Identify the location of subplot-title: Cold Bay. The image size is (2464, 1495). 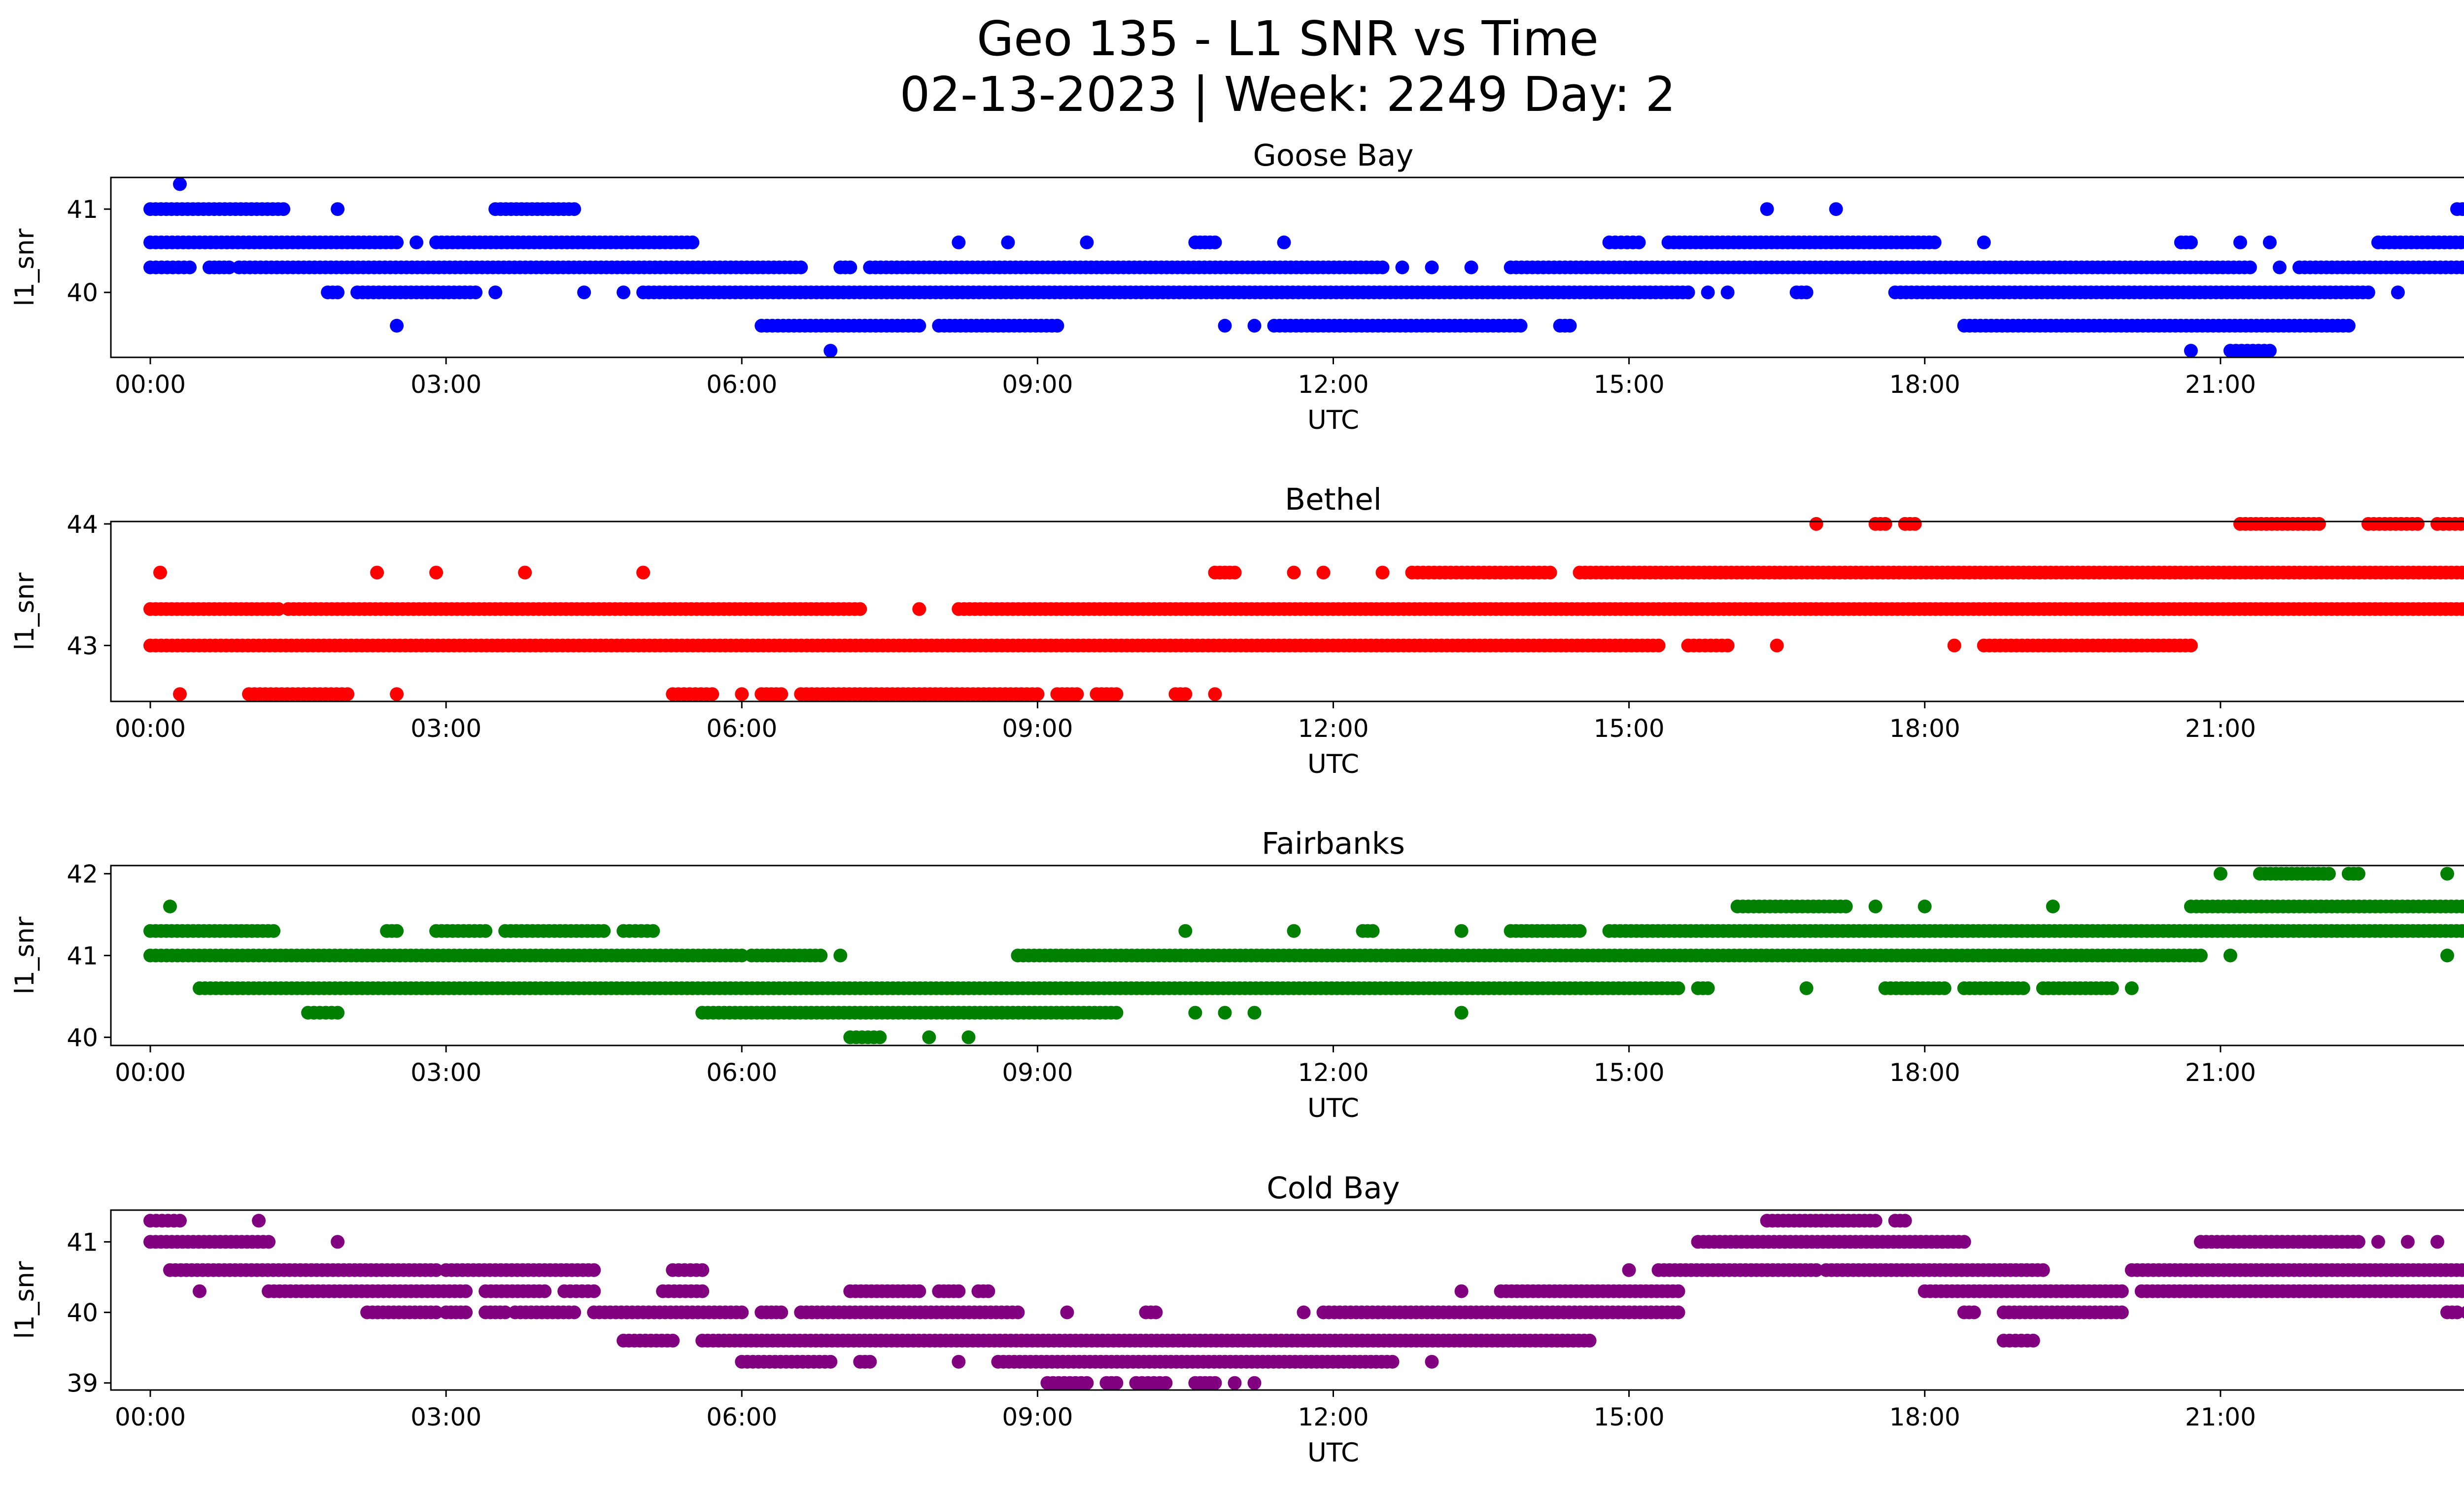
(1333, 1188).